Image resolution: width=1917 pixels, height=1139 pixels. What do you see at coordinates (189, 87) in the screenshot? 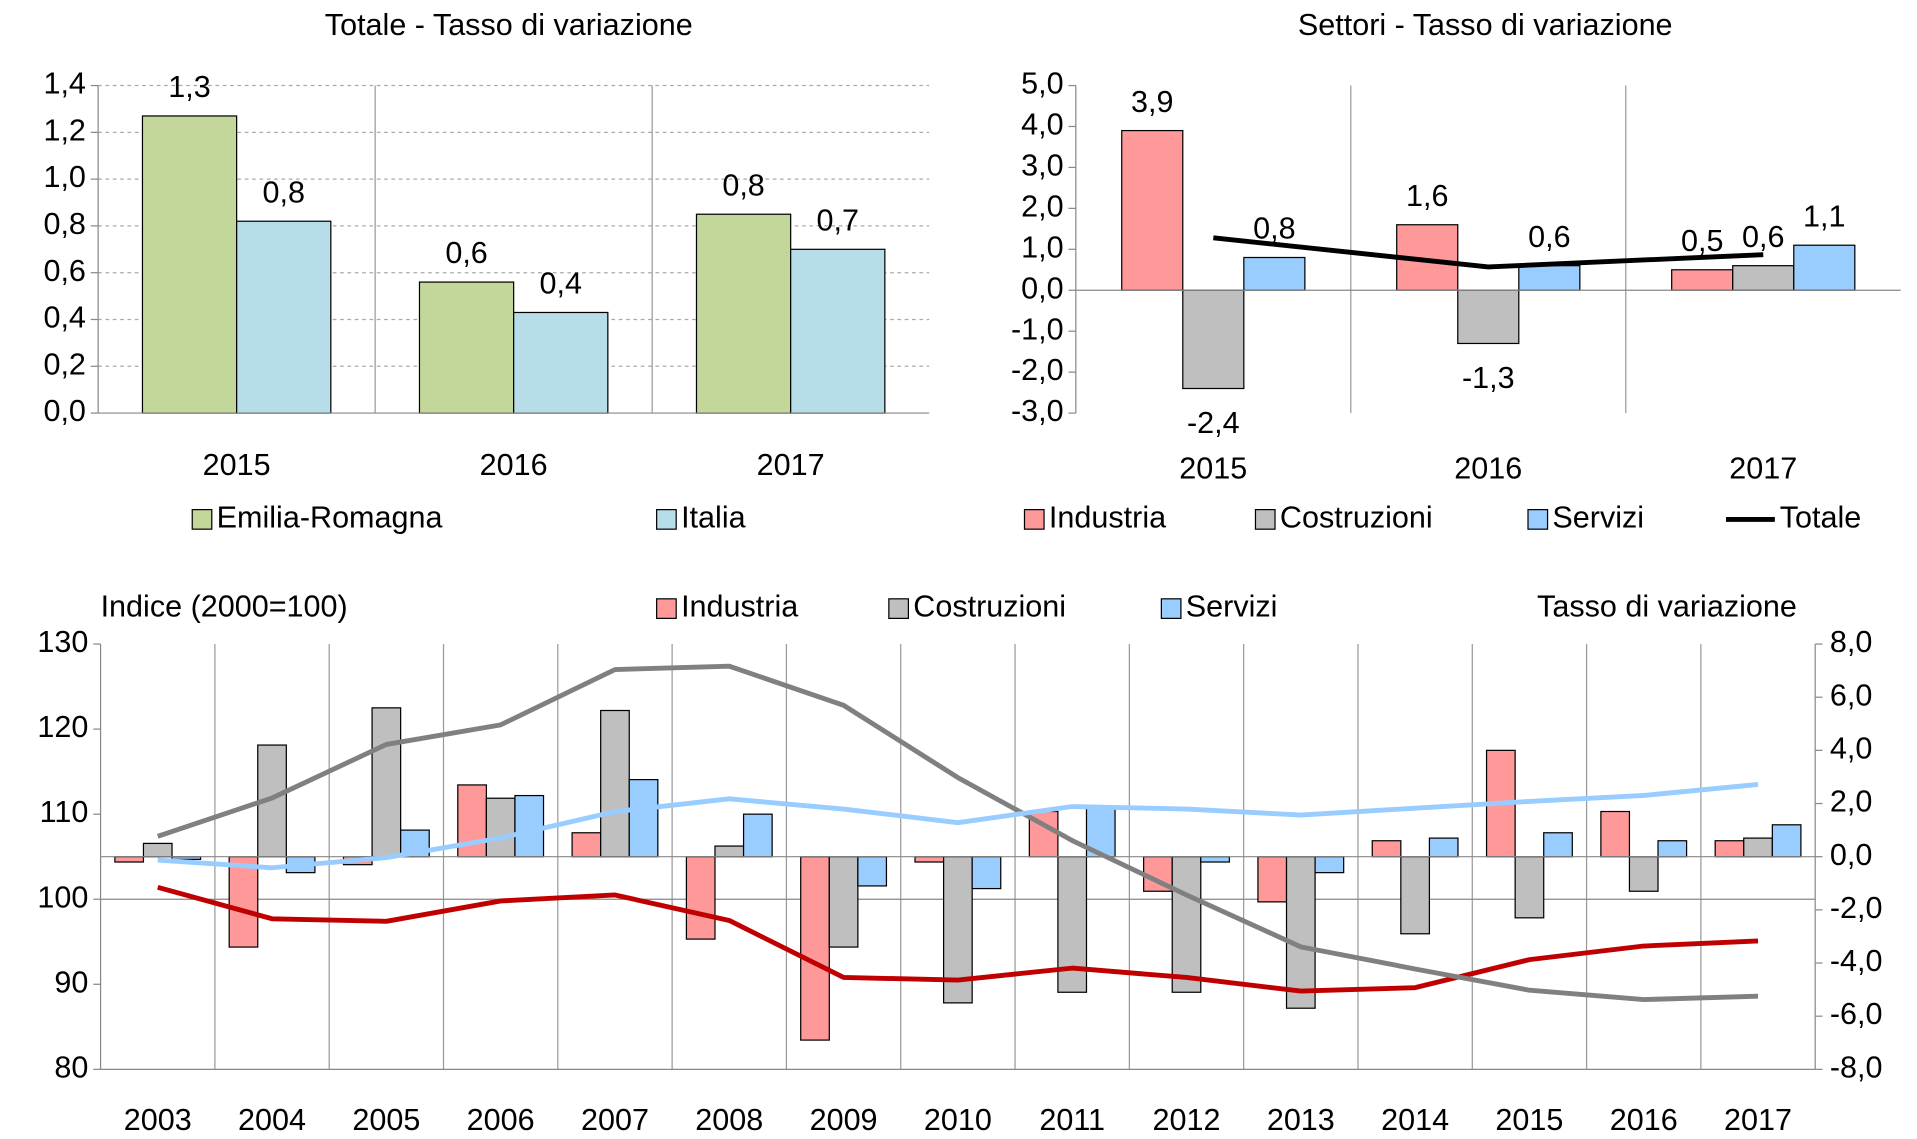
I see `data-label: 1,3` at bounding box center [189, 87].